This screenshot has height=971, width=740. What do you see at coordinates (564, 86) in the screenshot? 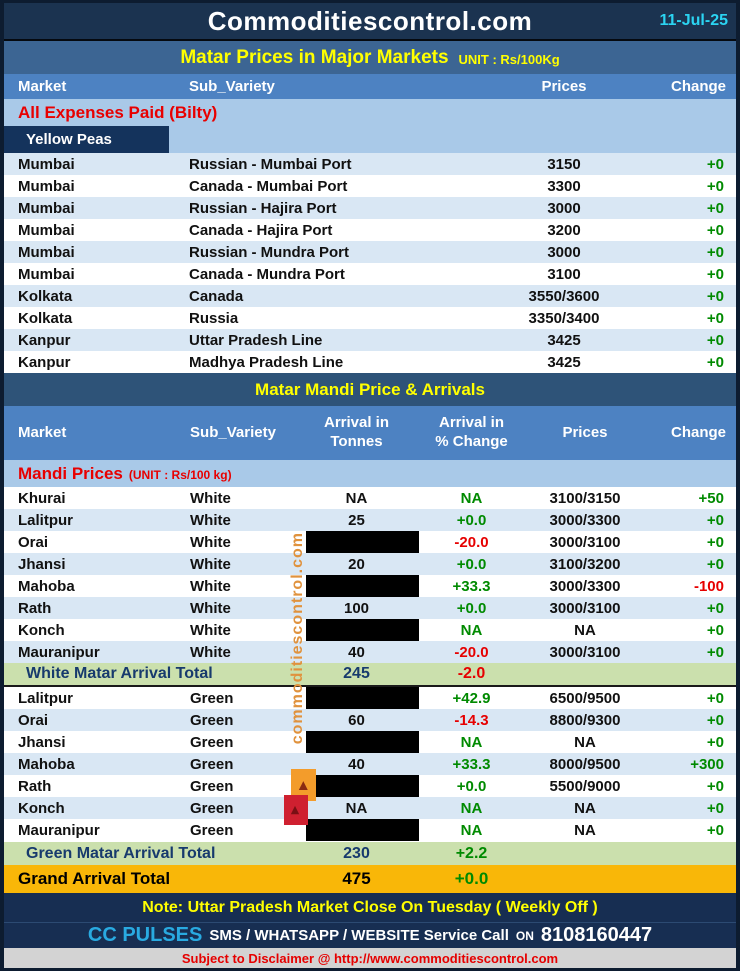
I see `column-header-prices: Prices` at bounding box center [564, 86].